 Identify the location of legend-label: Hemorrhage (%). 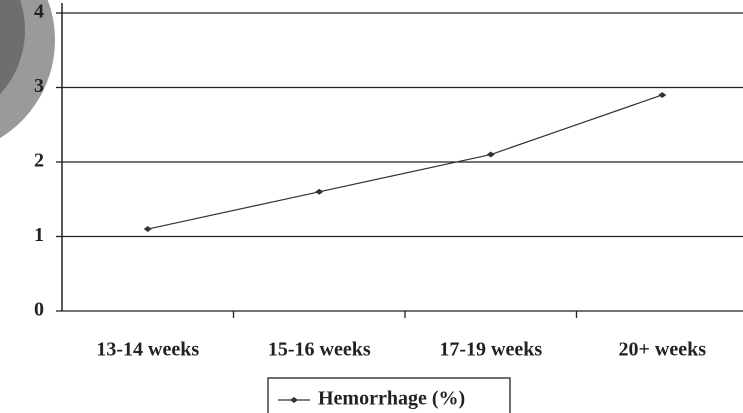
(391, 399).